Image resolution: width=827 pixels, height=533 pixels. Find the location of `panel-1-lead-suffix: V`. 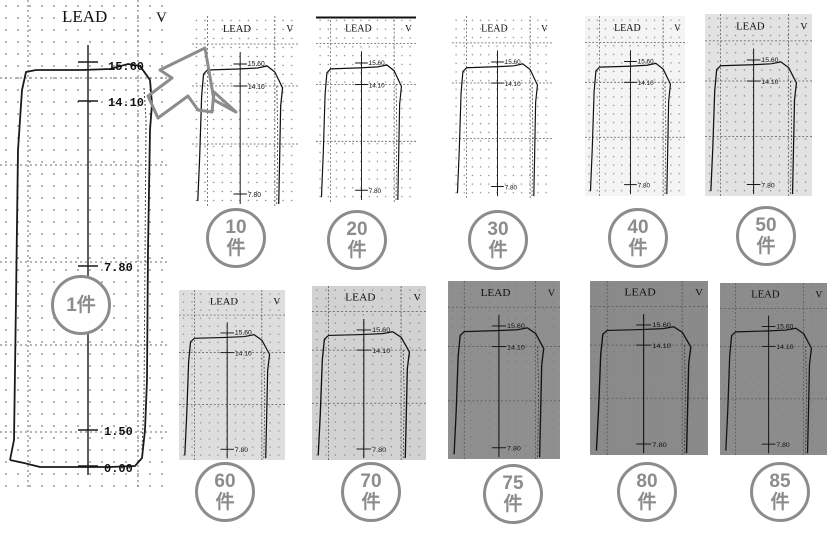

panel-1-lead-suffix: V is located at coordinates (161, 18).